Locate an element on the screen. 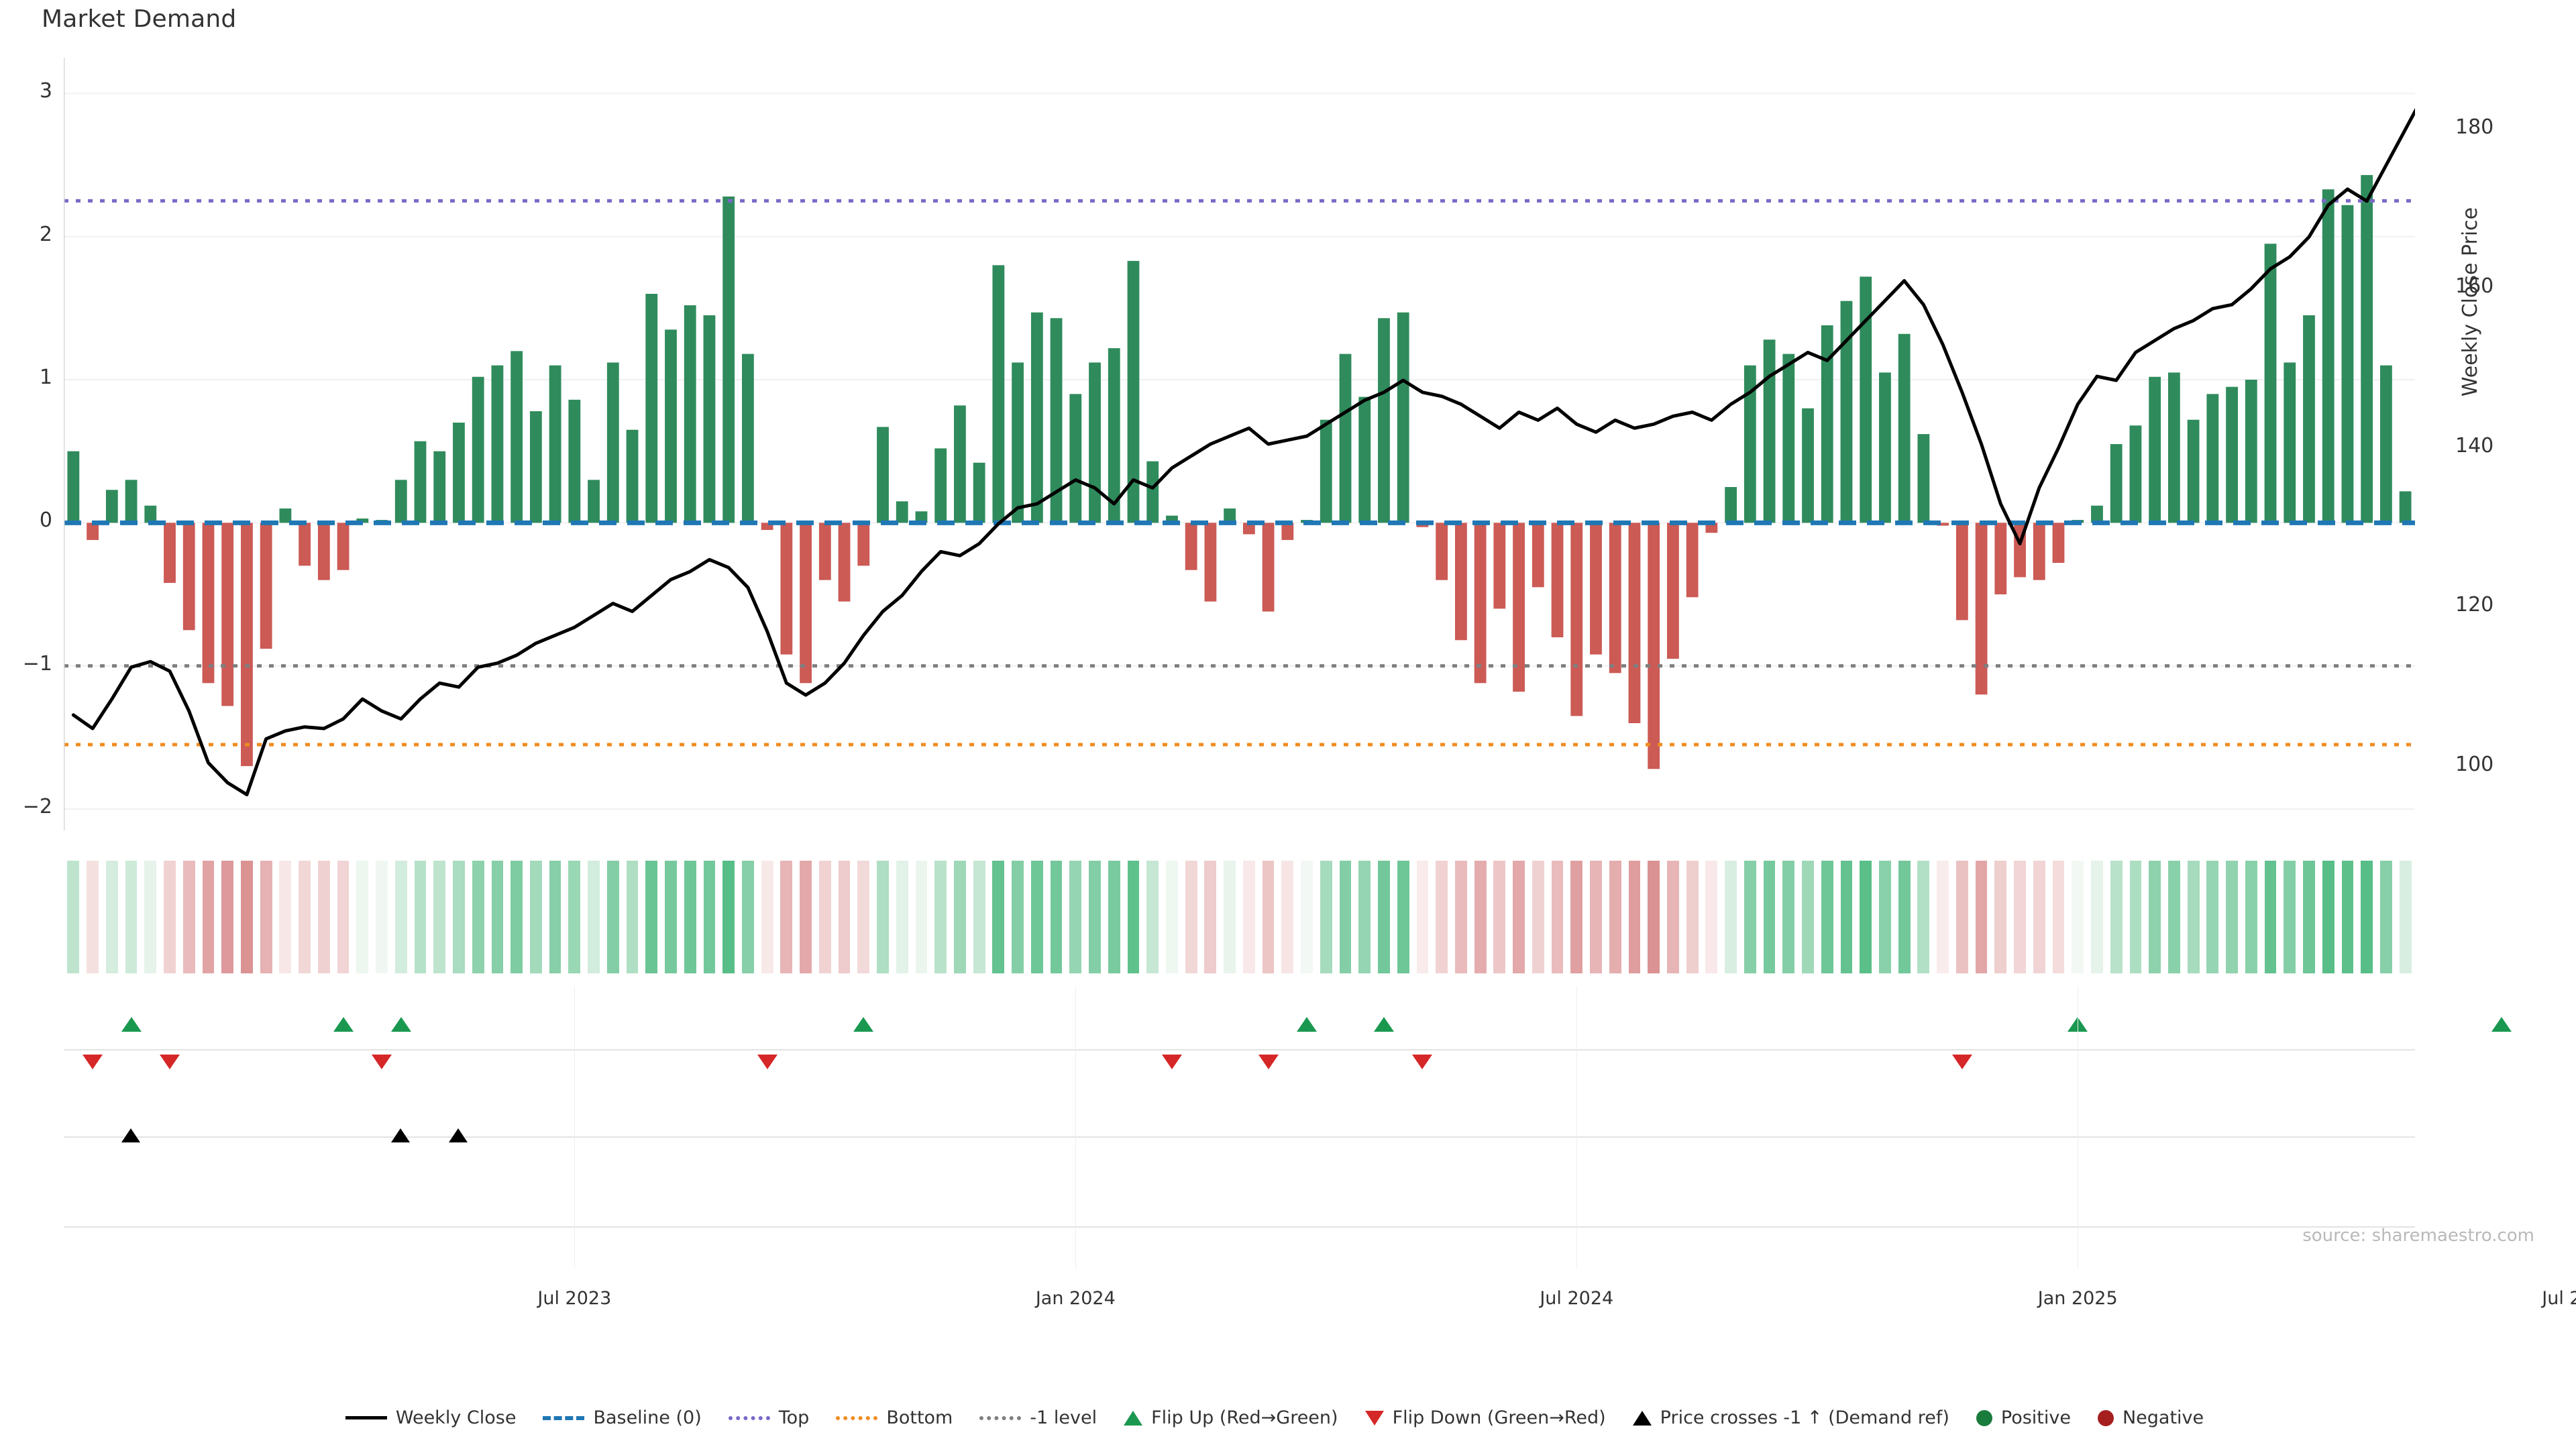  legend-item: Baseline (0) is located at coordinates (622, 1417).